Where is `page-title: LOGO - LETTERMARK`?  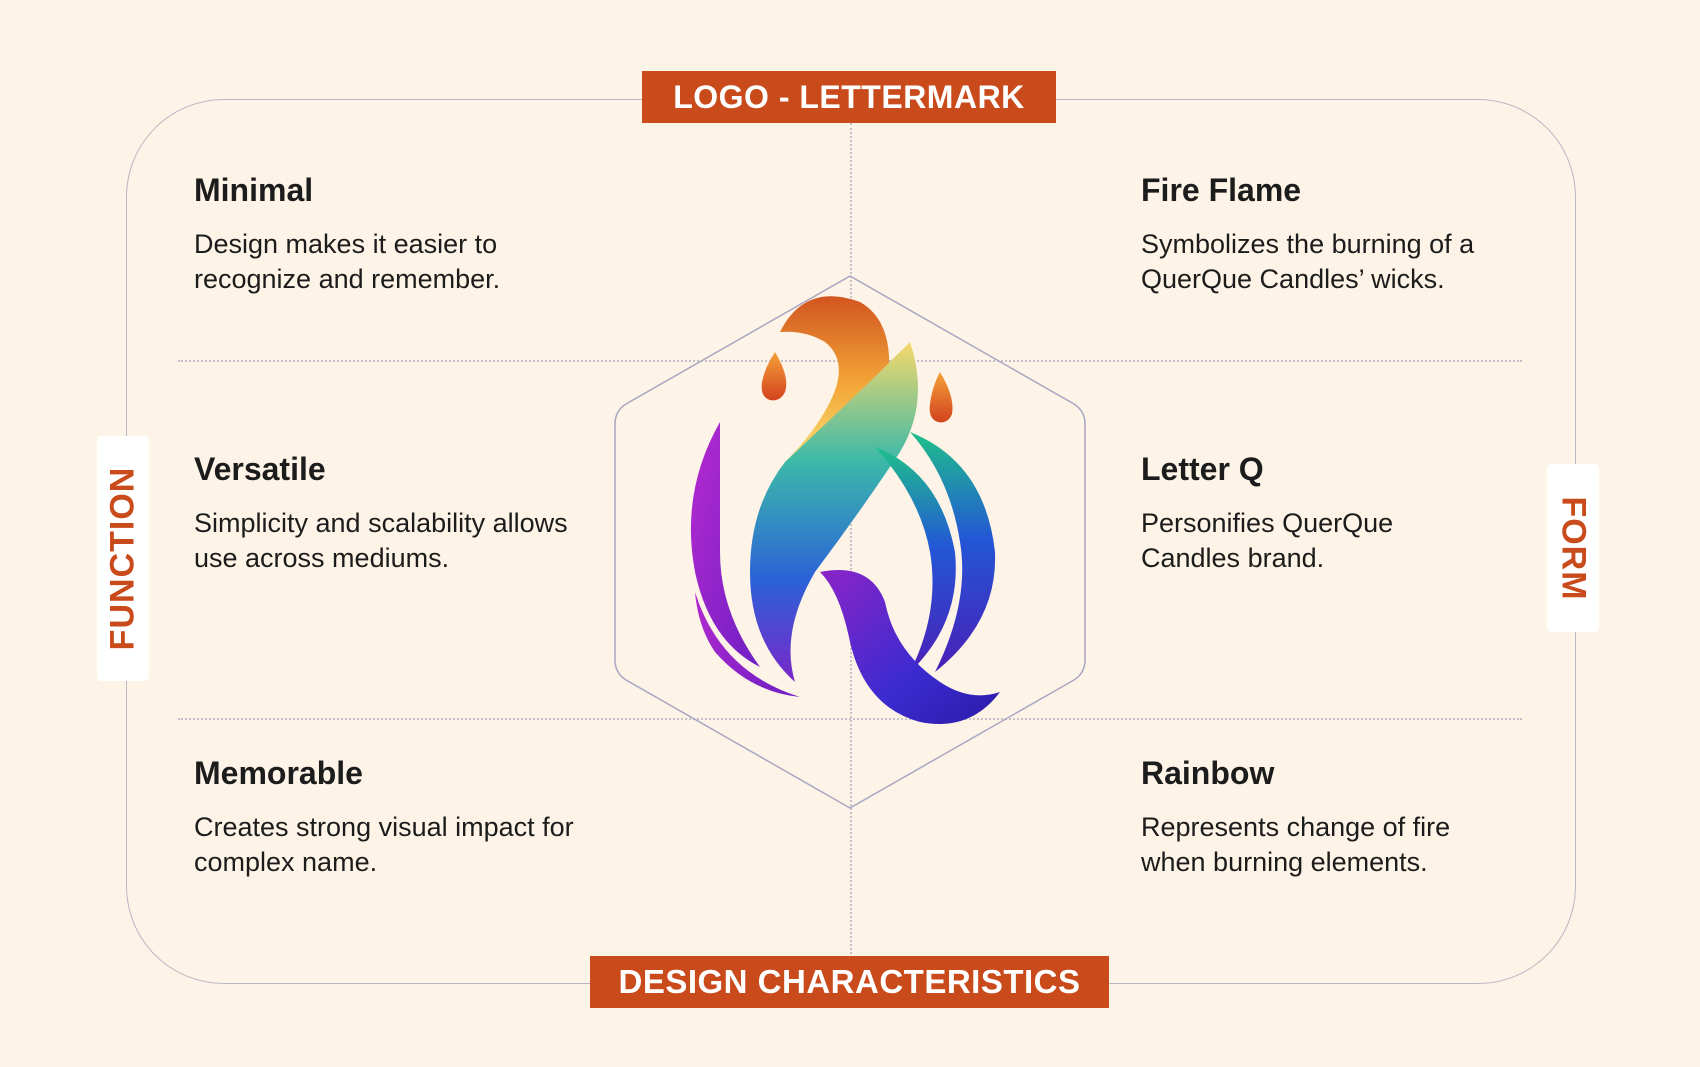 page-title: LOGO - LETTERMARK is located at coordinates (849, 97).